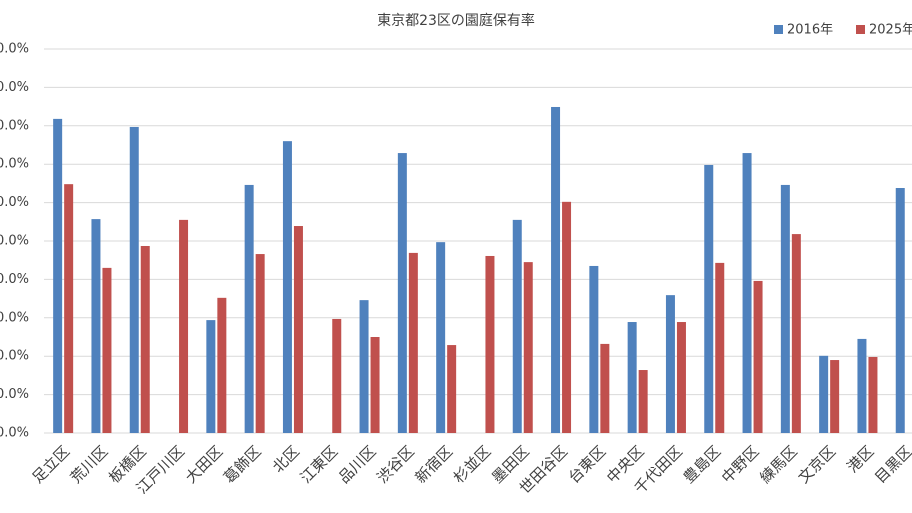  What do you see at coordinates (319, 464) in the screenshot?
I see `x-tick-label: 江東区` at bounding box center [319, 464].